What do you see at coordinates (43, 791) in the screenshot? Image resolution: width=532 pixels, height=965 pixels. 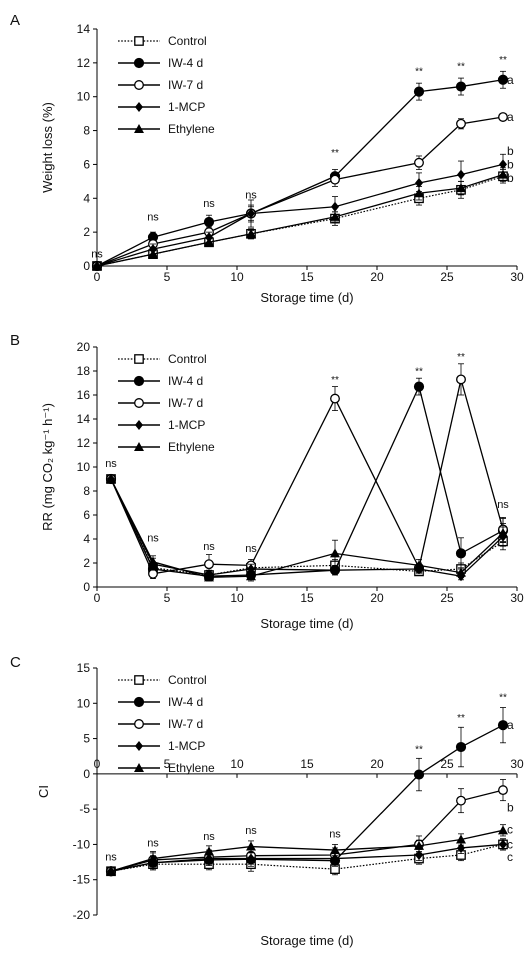 I see `y-axis-label: CI` at bounding box center [43, 791].